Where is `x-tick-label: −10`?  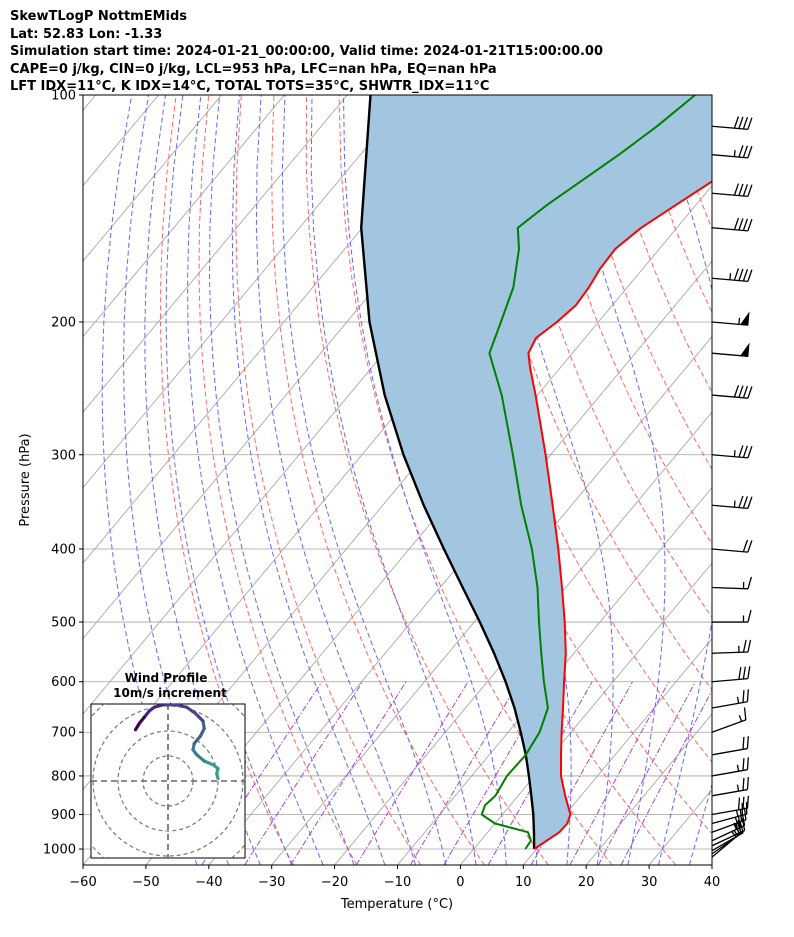 x-tick-label: −10 is located at coordinates (397, 882).